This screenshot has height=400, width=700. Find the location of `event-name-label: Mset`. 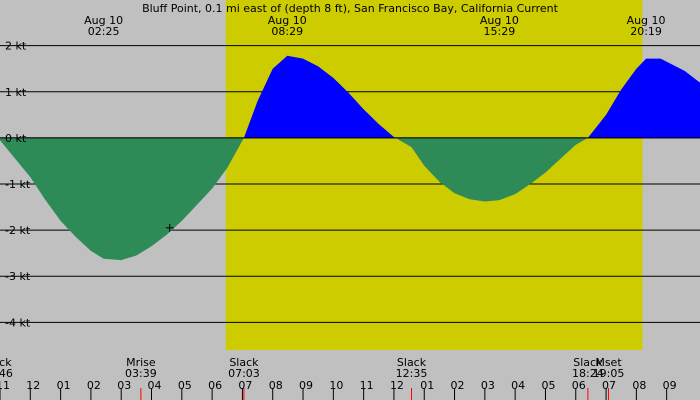

event-name-label: Mset is located at coordinates (608, 362).